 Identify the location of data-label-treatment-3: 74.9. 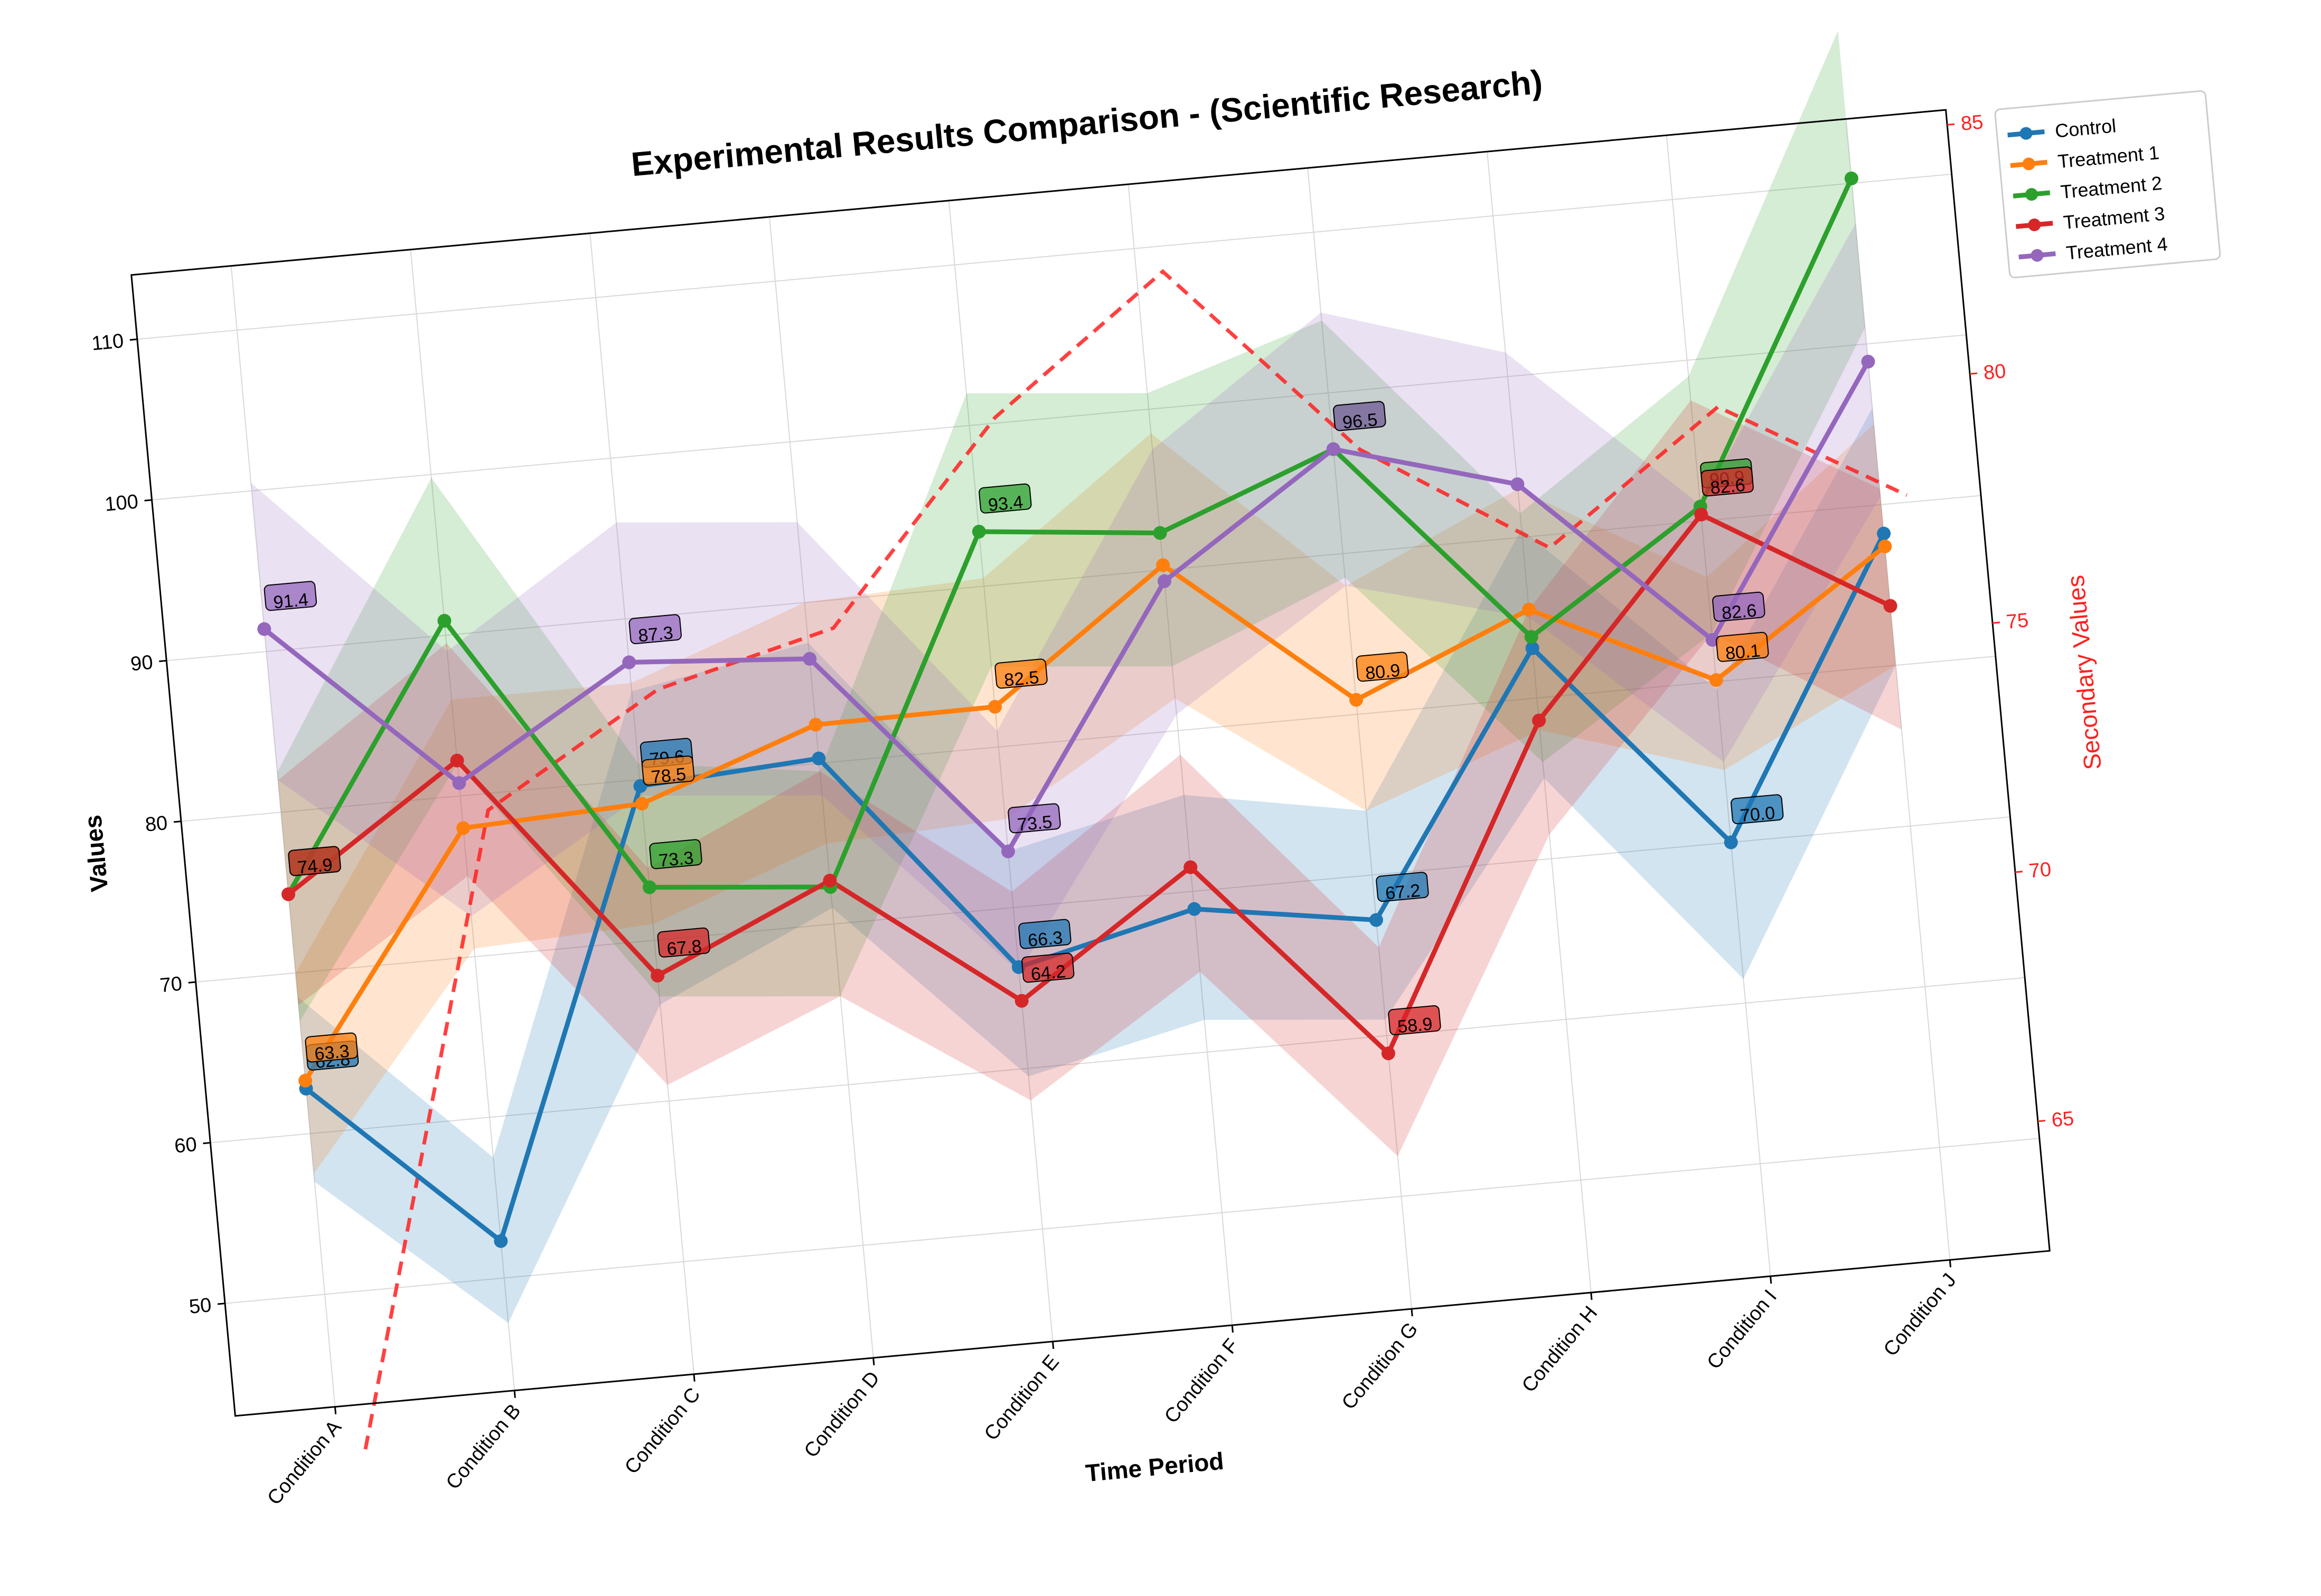
(315, 862).